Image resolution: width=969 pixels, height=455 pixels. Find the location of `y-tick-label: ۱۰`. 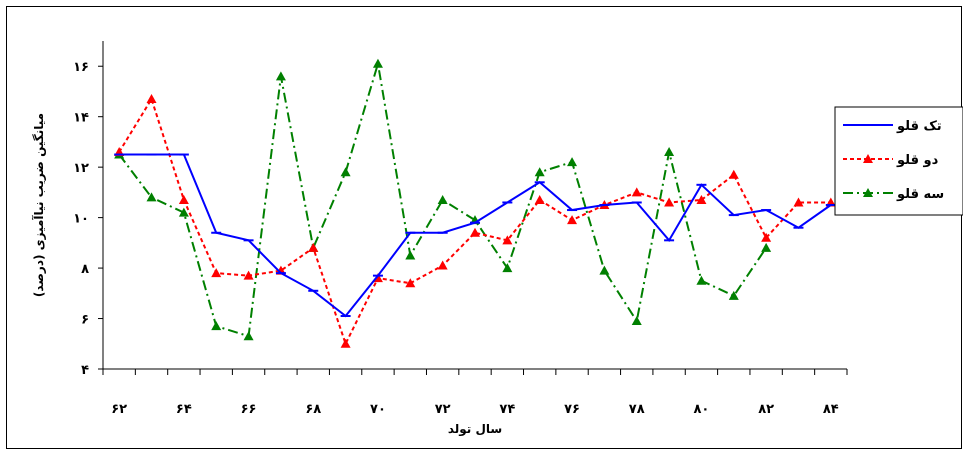

y-tick-label: ۱۰ is located at coordinates (81, 219).